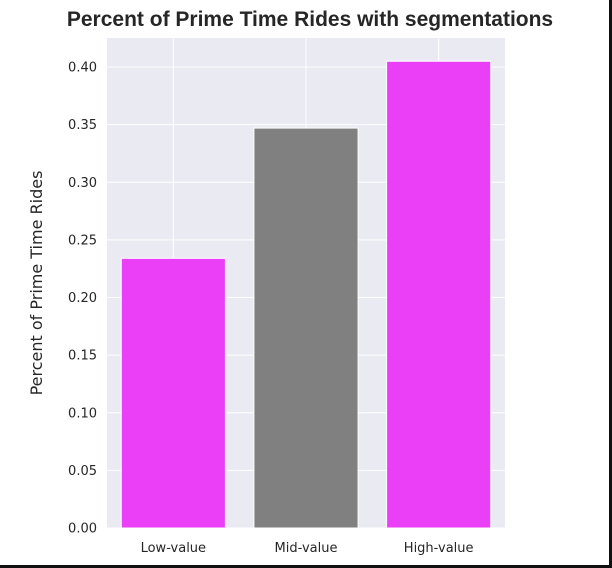  I want to click on x-tick-label: Mid-value, so click(306, 548).